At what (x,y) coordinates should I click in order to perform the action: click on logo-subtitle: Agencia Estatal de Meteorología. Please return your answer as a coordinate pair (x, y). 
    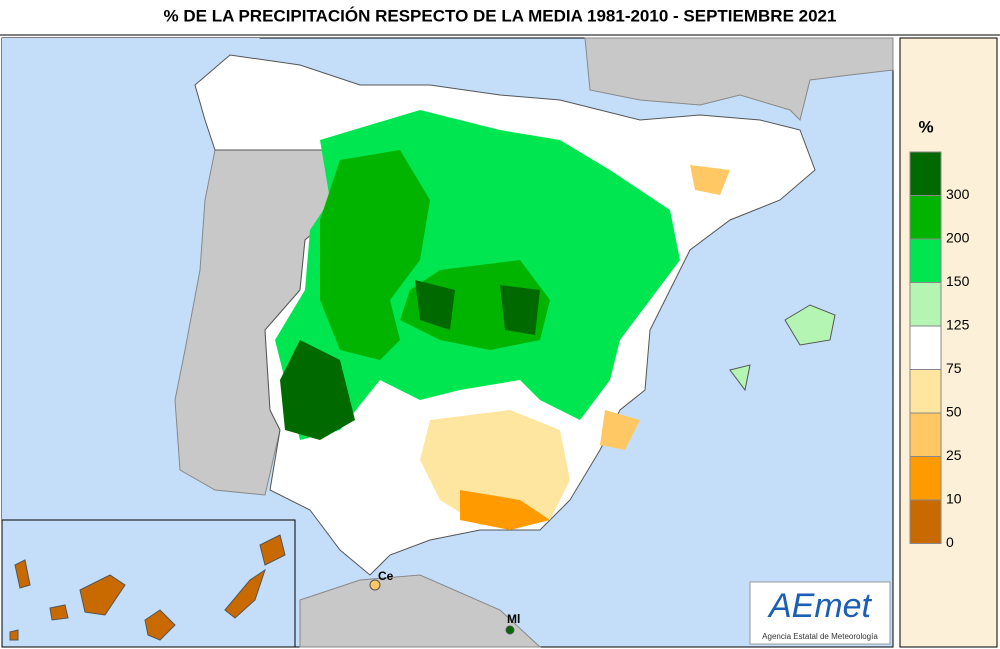
    Looking at the image, I should click on (820, 636).